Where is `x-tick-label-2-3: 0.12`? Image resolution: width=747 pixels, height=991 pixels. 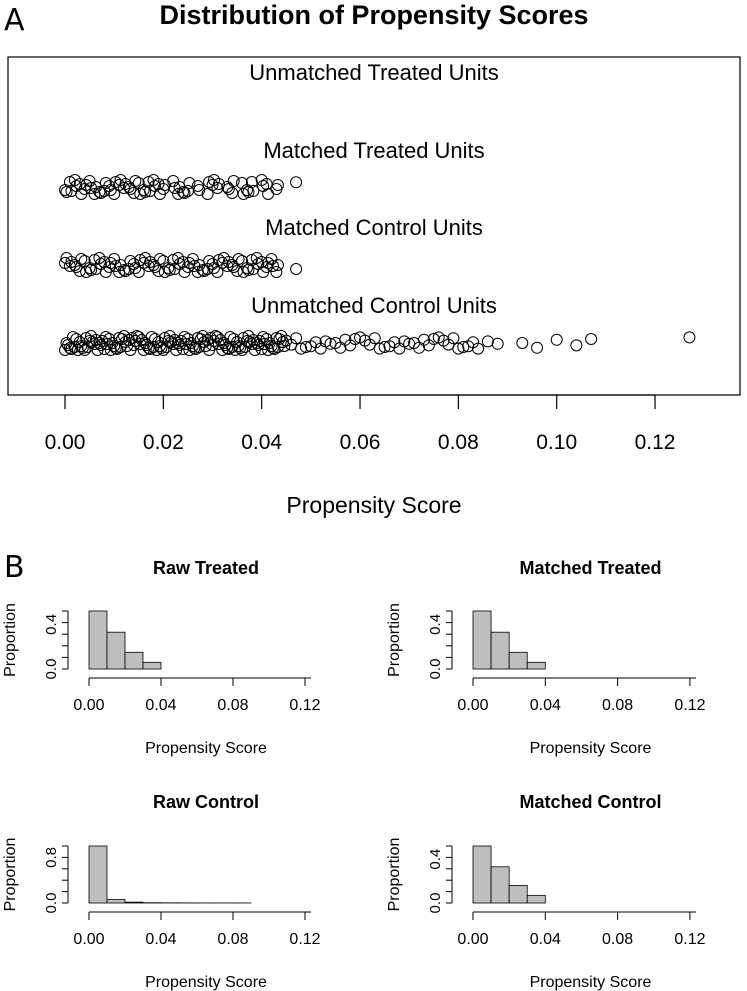
x-tick-label-2-3: 0.12 is located at coordinates (689, 705).